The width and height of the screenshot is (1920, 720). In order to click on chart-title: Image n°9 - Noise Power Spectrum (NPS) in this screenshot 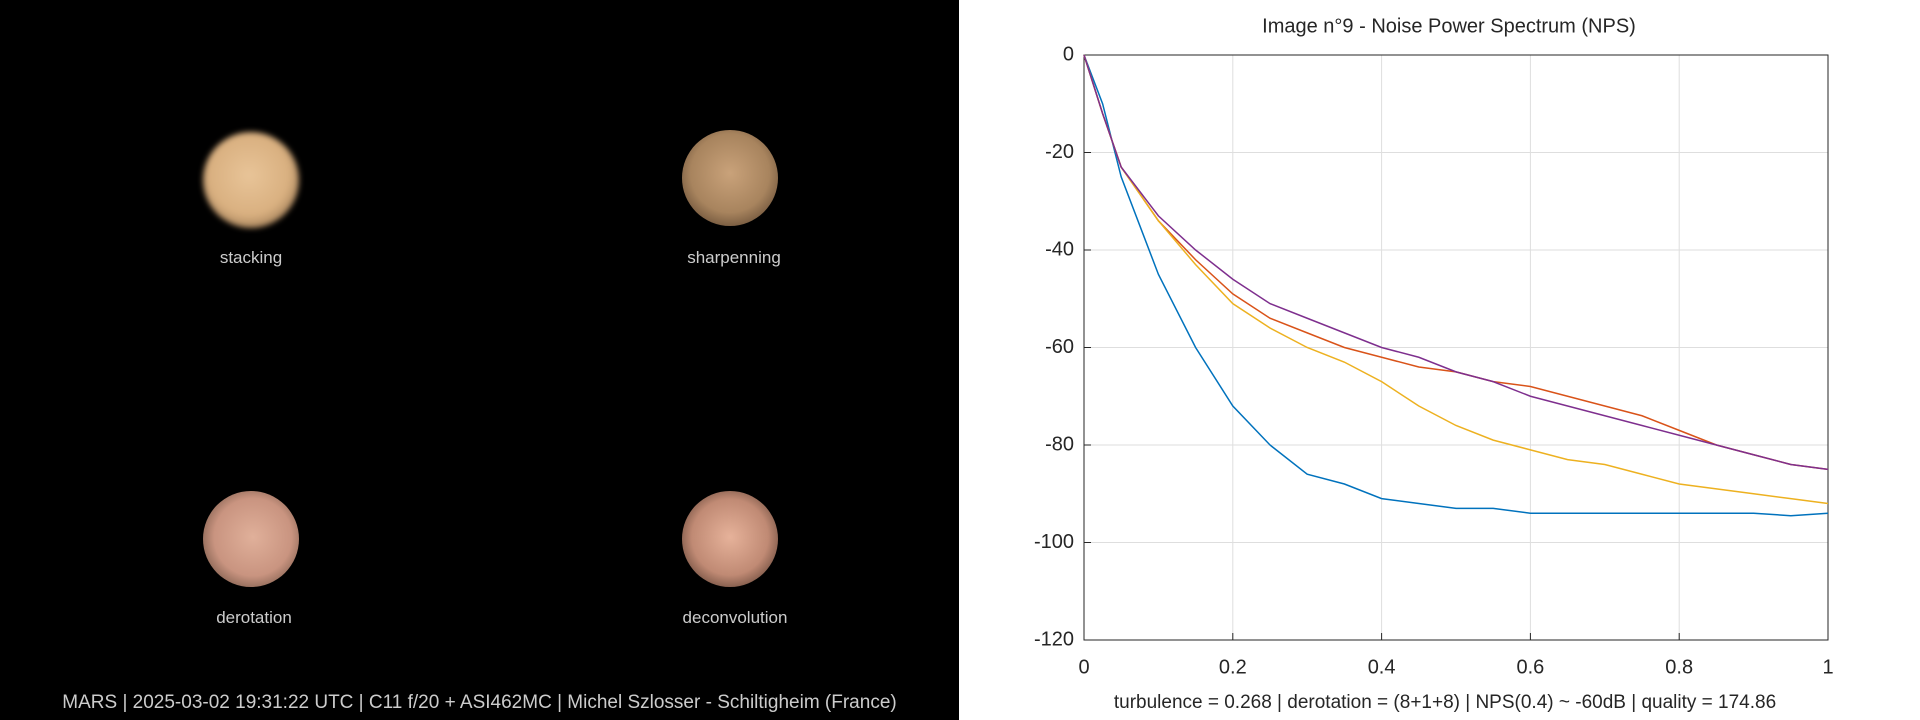, I will do `click(1449, 26)`.